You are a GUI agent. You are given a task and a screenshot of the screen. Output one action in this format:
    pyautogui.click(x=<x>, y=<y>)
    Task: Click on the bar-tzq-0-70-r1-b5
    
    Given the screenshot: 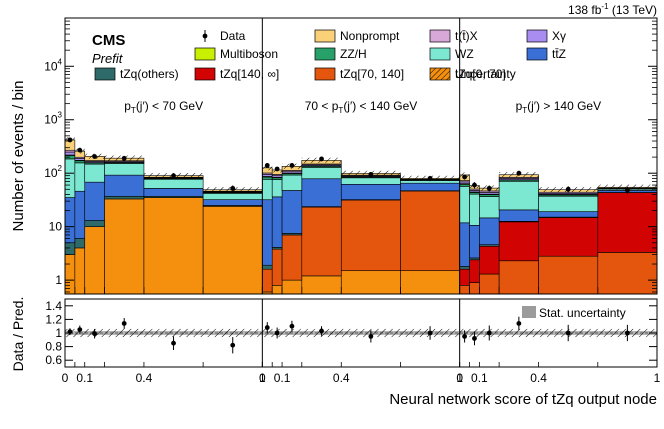 What is the action you would take?
    pyautogui.click(x=173, y=245)
    